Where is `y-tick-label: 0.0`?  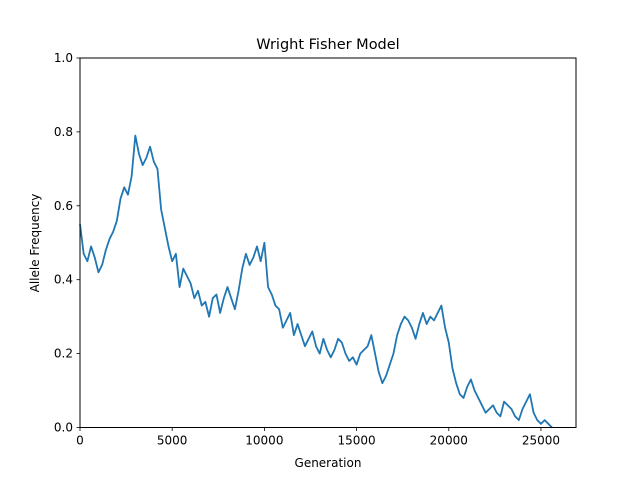 y-tick-label: 0.0 is located at coordinates (63, 428).